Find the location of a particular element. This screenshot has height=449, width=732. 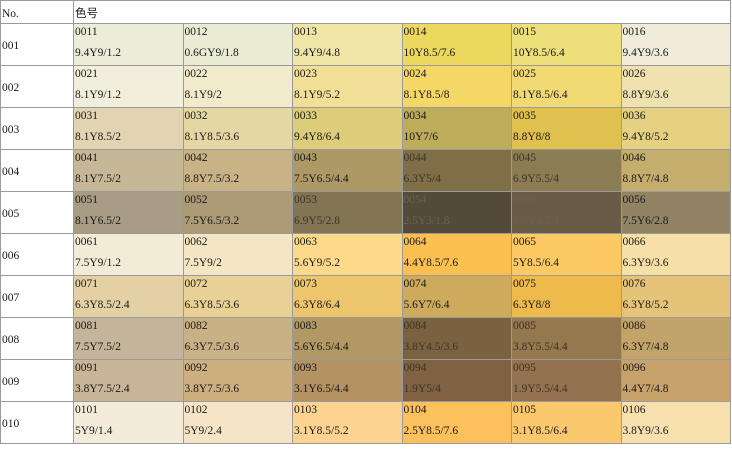

color-swatch-cell: 0013 9.4Y9/4.8 is located at coordinates (347, 44).